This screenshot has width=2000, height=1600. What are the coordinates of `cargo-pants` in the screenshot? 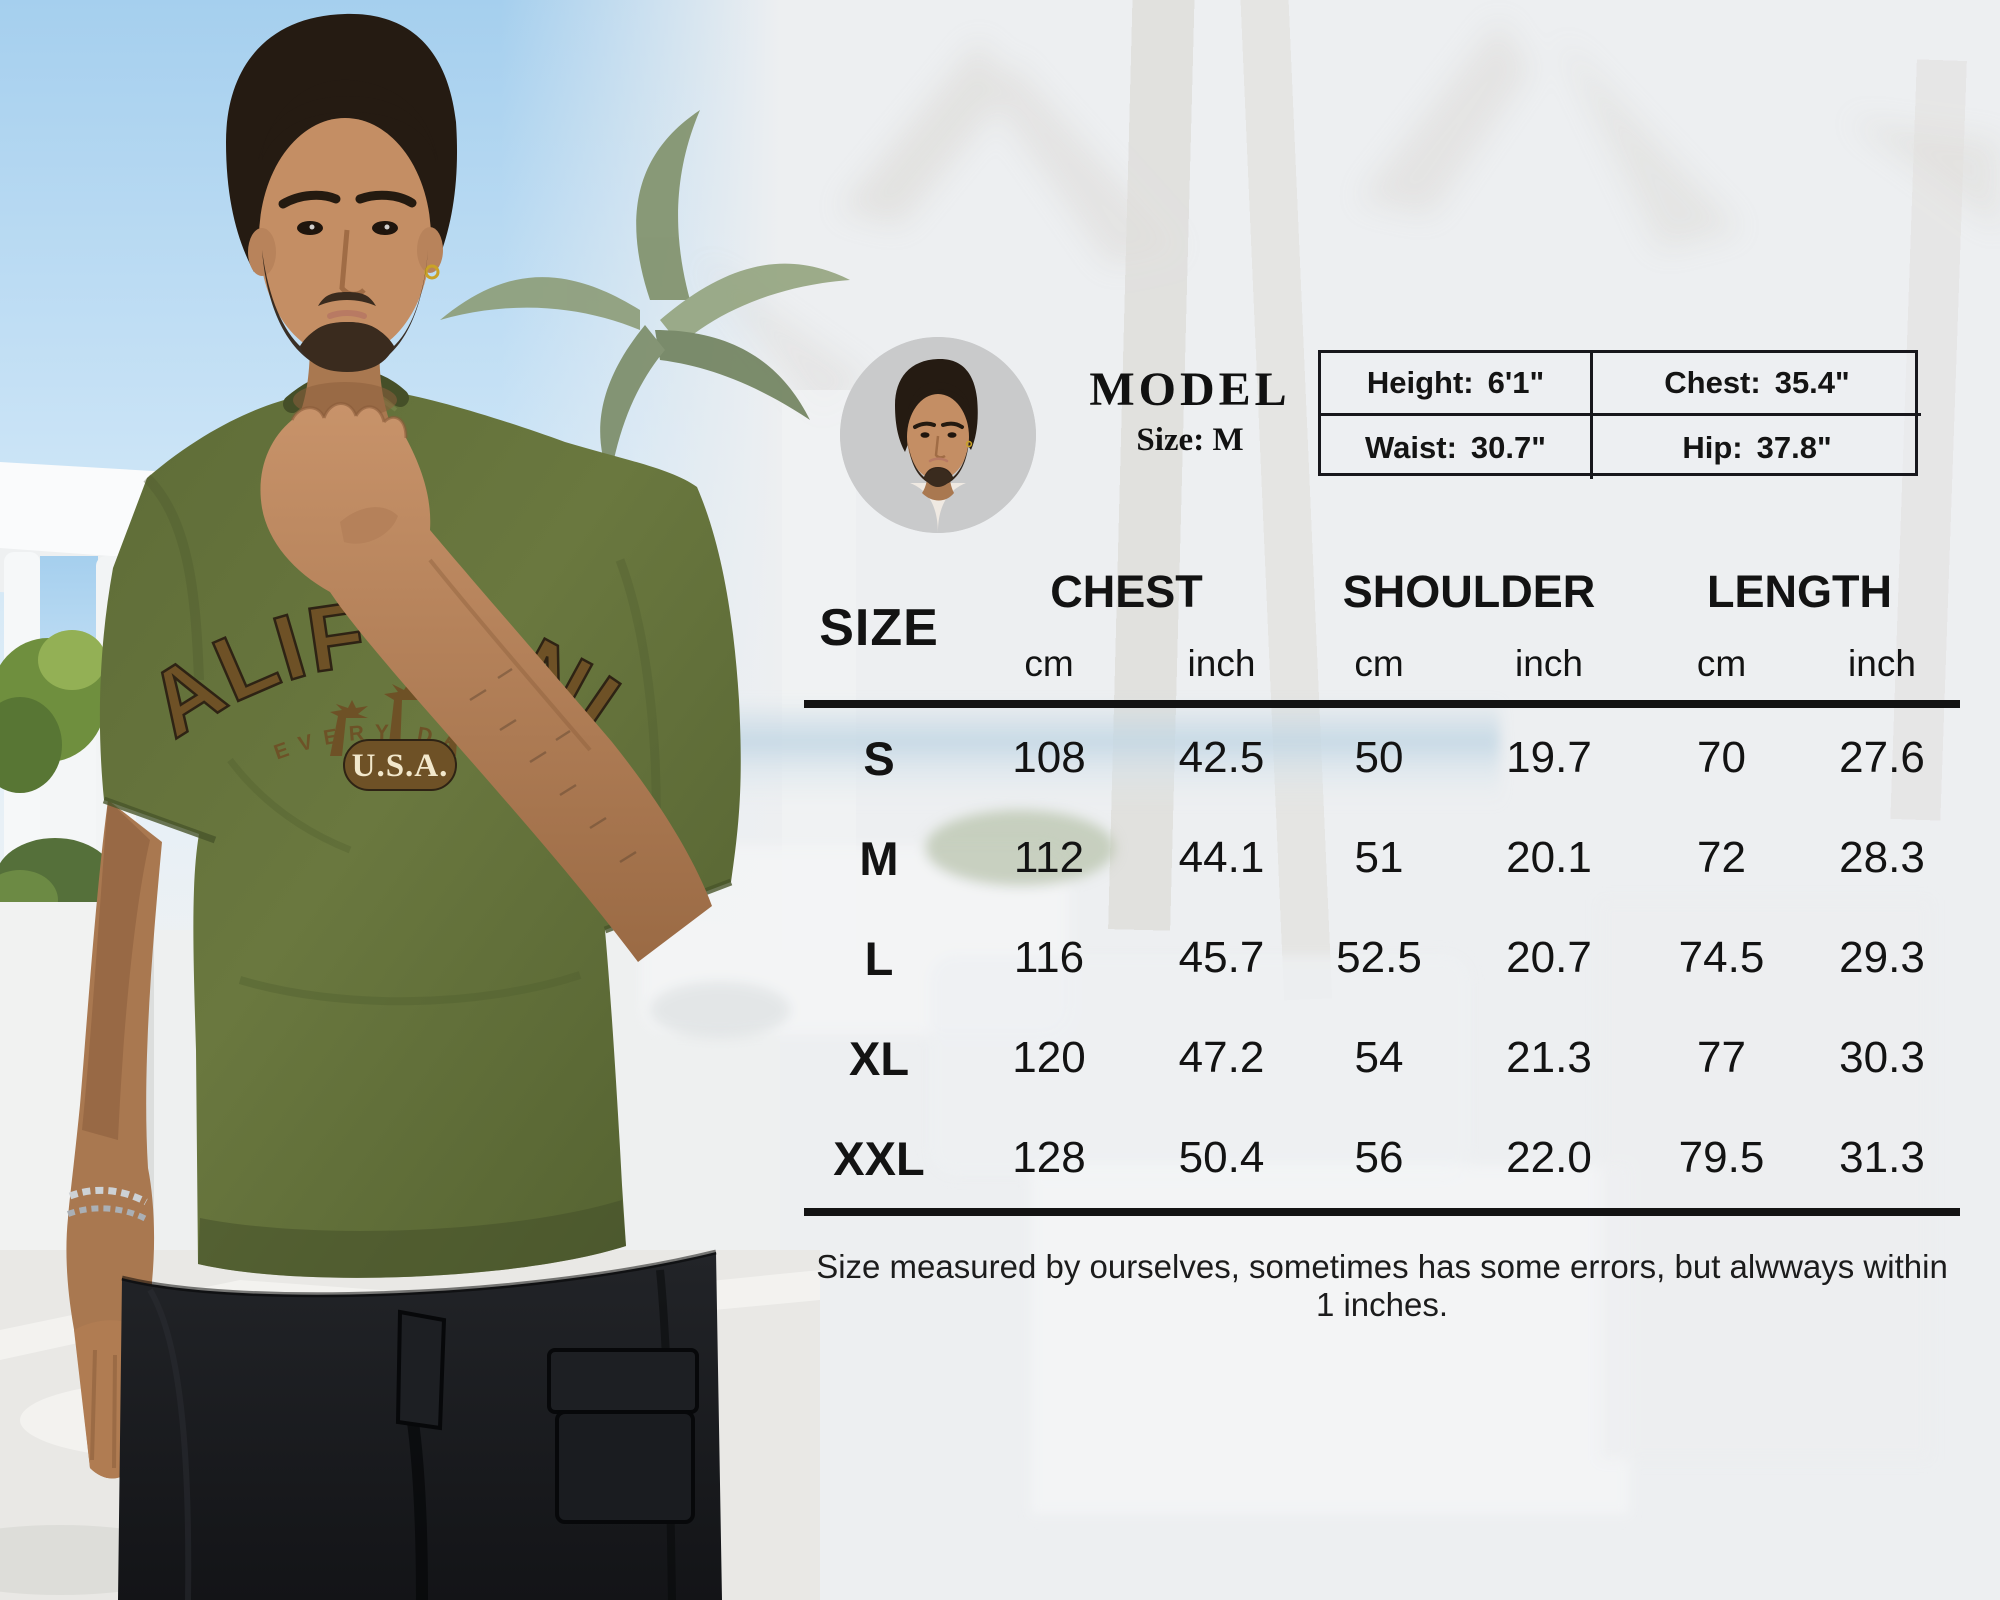 It's located at (420, 1424).